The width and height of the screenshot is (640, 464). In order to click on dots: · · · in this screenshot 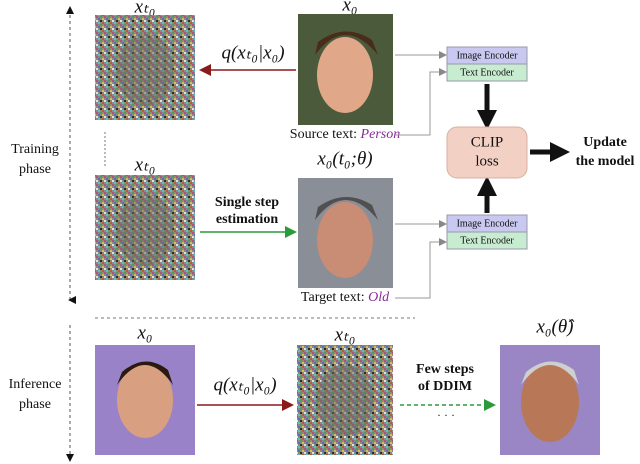, I will do `click(446, 415)`.